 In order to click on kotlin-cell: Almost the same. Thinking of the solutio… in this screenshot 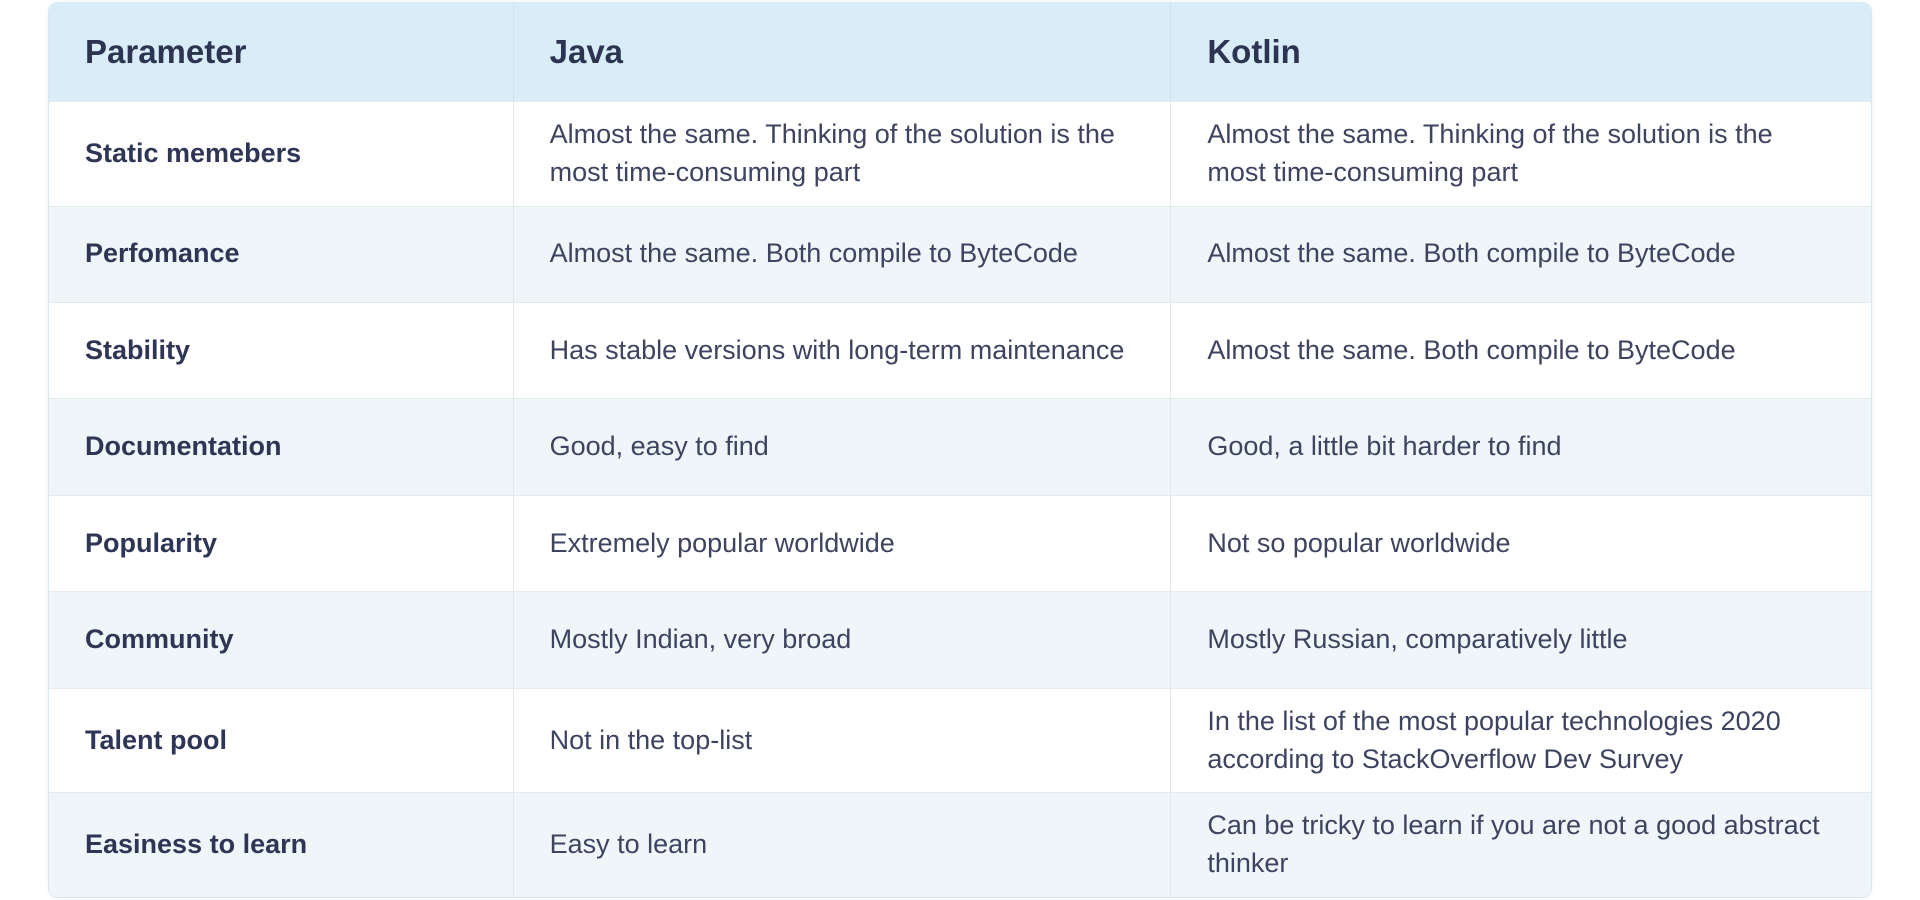, I will do `click(1490, 153)`.